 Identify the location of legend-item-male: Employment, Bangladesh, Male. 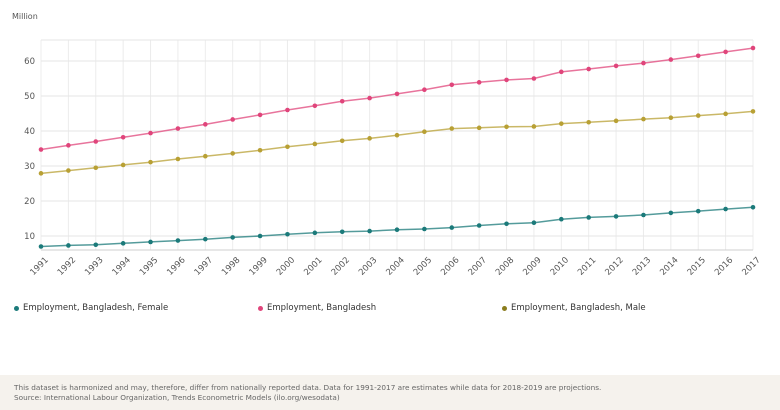
(574, 308).